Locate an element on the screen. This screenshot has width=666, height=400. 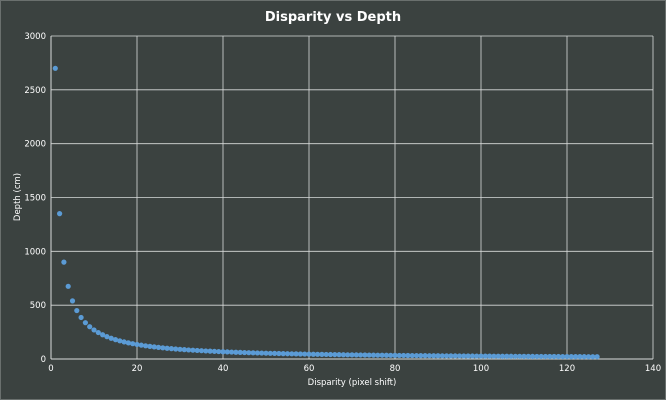
x-tick-label: 80 is located at coordinates (395, 369).